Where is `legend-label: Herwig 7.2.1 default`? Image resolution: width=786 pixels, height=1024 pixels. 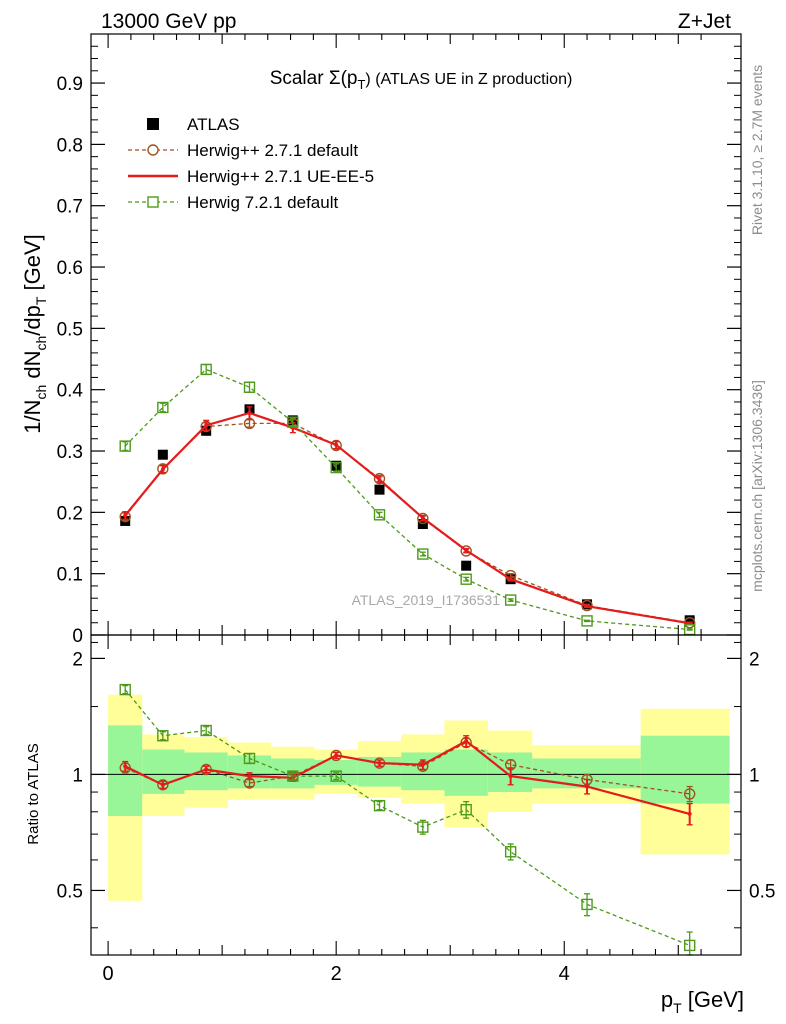 legend-label: Herwig 7.2.1 default is located at coordinates (262, 202).